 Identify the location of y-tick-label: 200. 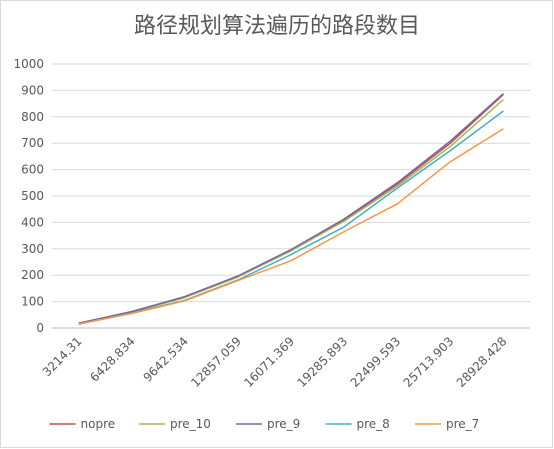
(32, 275).